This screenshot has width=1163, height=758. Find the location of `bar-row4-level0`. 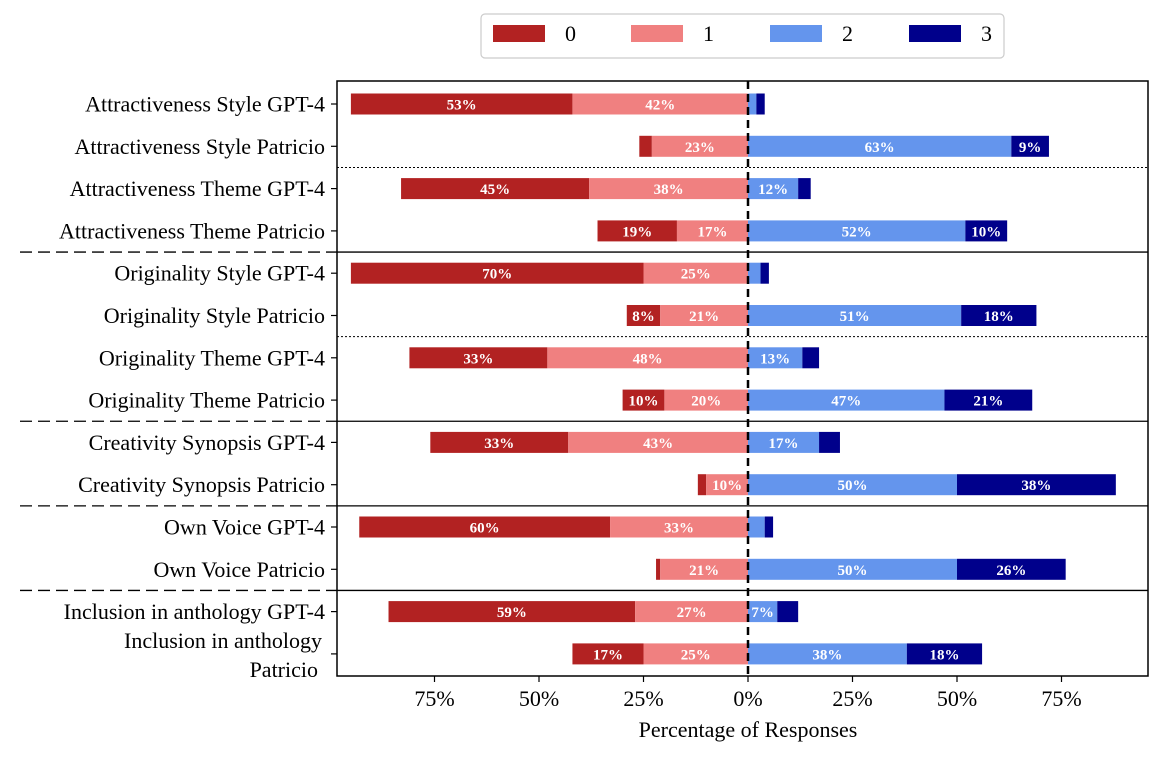

bar-row4-level0 is located at coordinates (497, 273).